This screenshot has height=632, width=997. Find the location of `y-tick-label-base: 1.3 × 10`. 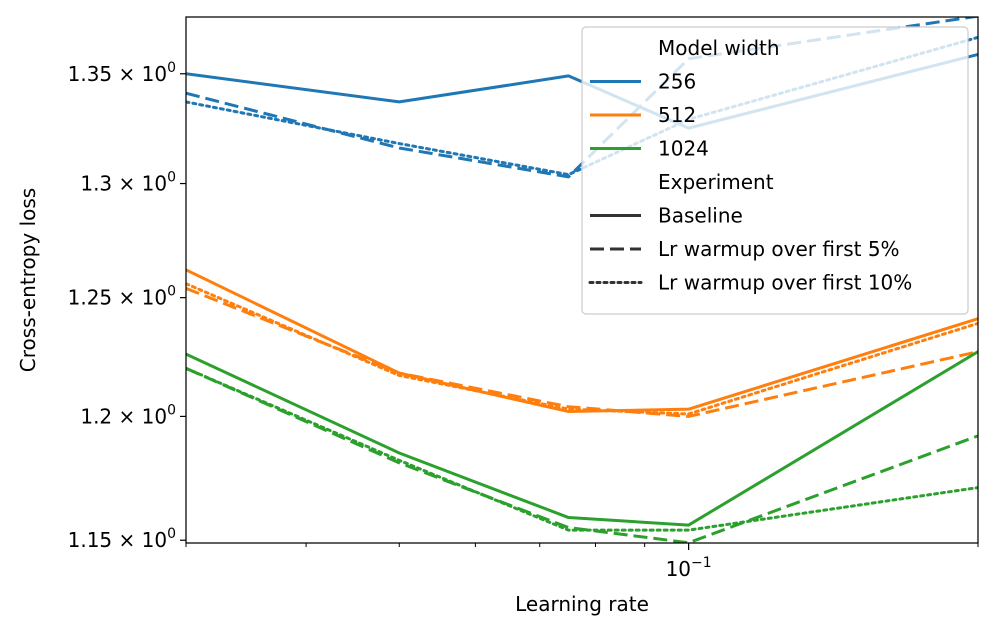

y-tick-label-base: 1.3 × 10 is located at coordinates (123, 184).